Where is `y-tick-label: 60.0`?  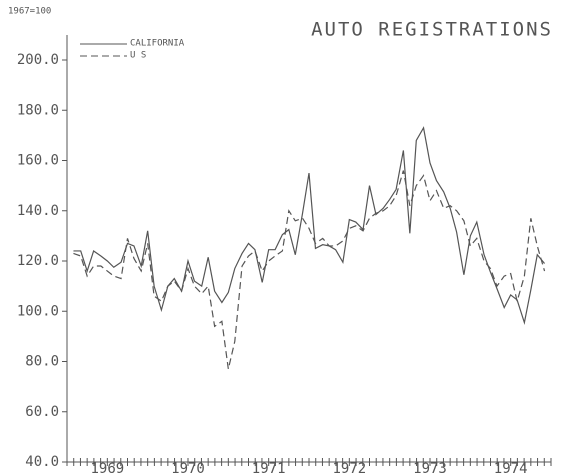 y-tick-label: 60.0 is located at coordinates (42, 412).